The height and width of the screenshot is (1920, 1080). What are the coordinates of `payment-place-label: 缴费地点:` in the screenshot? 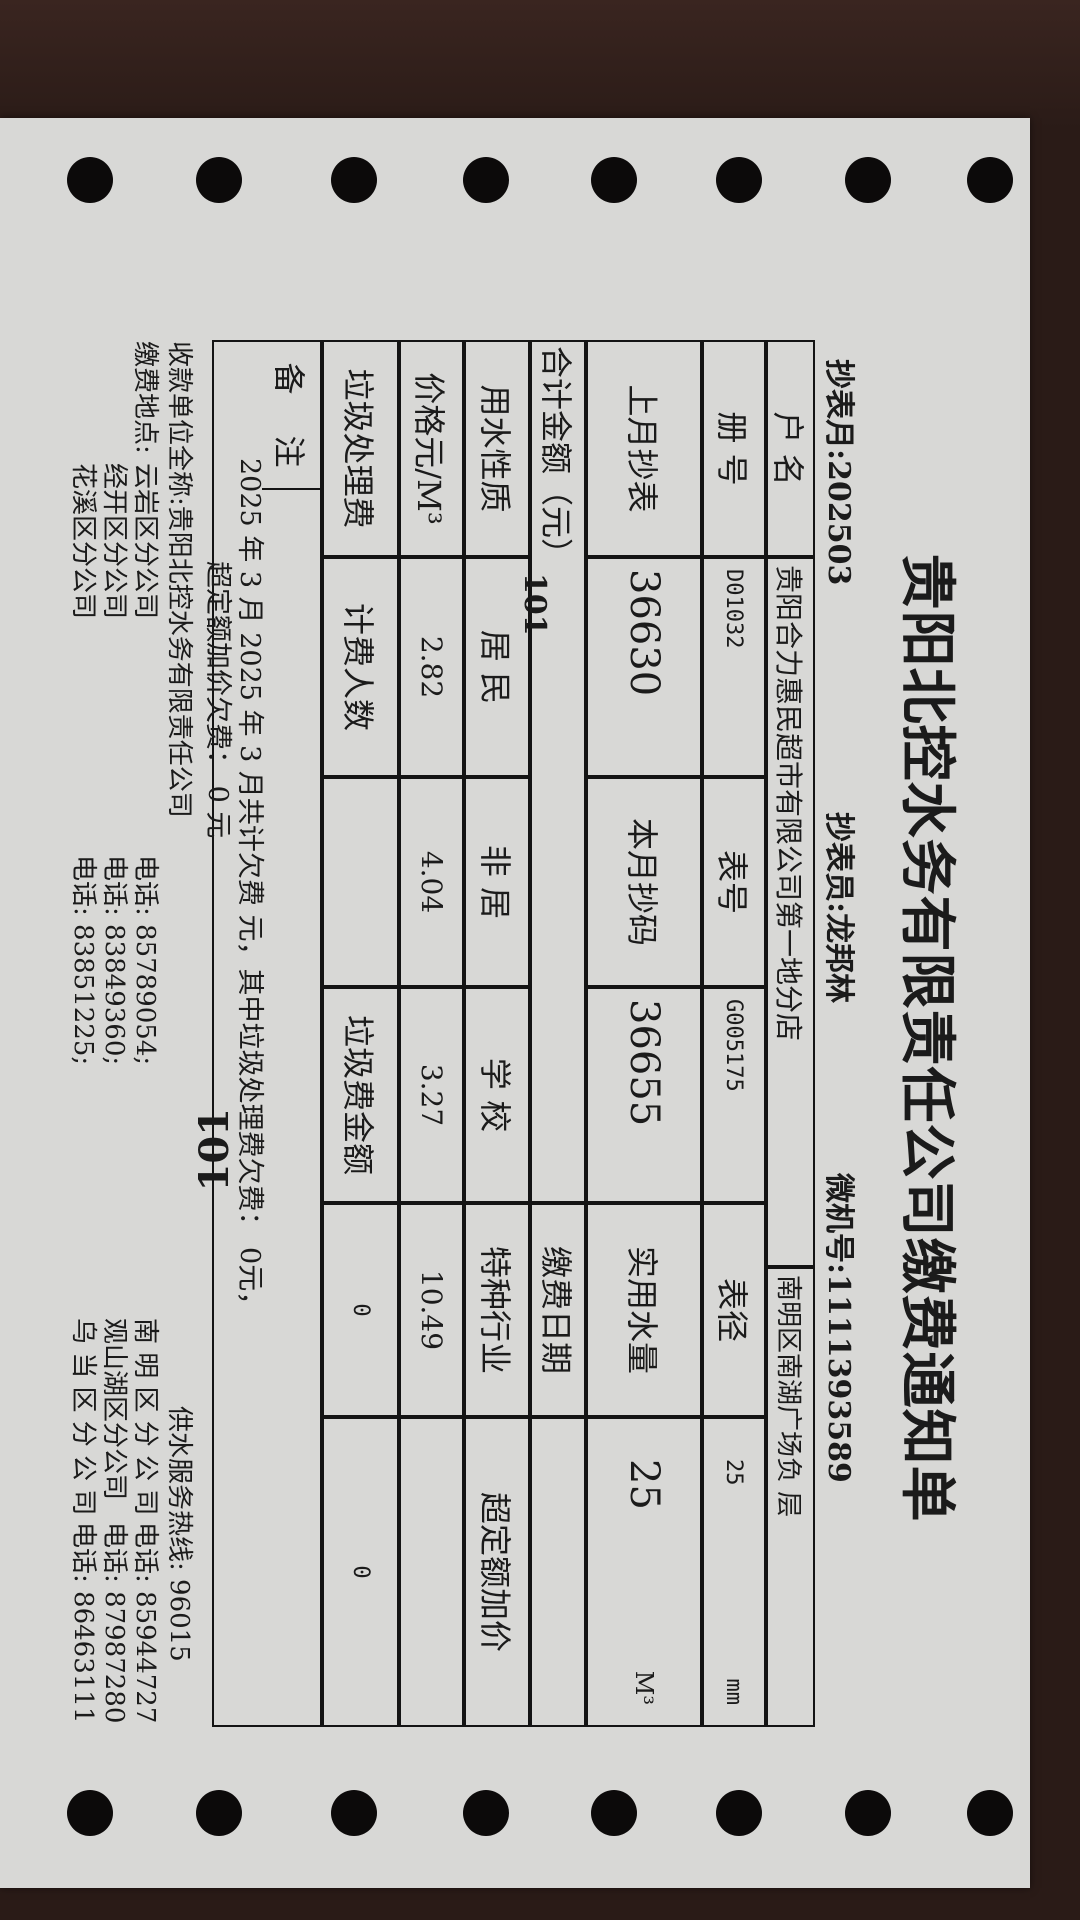 It's located at (145, 397).